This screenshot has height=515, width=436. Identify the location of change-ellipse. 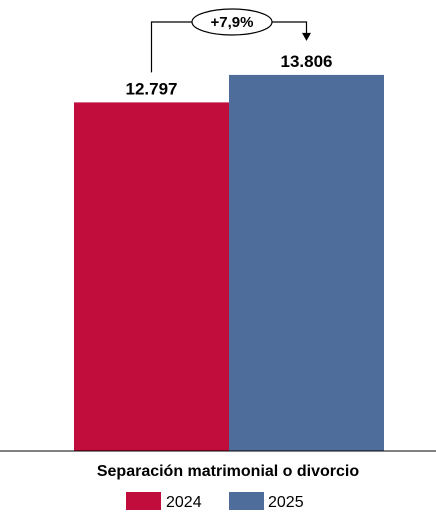
(232, 22).